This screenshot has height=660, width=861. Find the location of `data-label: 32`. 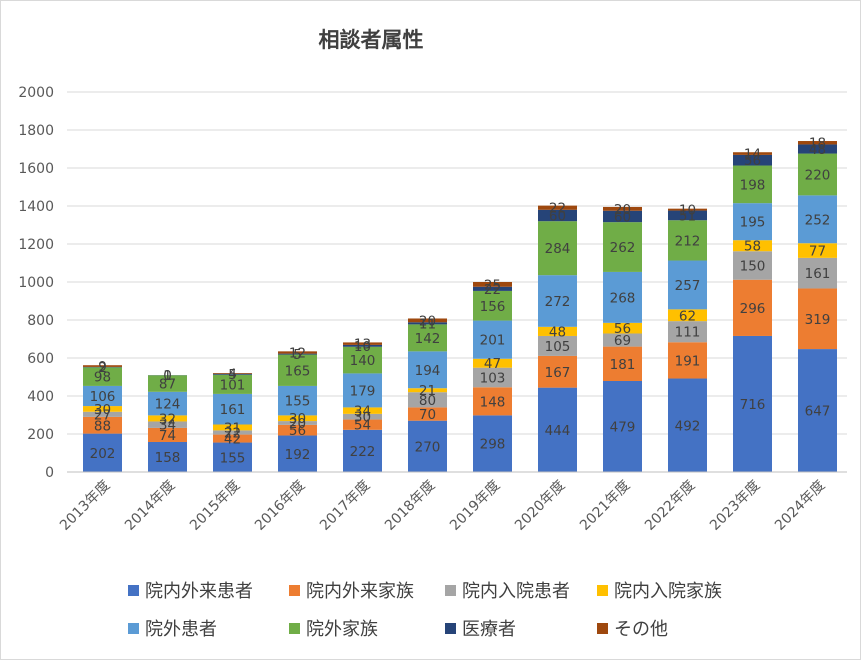

data-label: 32 is located at coordinates (167, 419).